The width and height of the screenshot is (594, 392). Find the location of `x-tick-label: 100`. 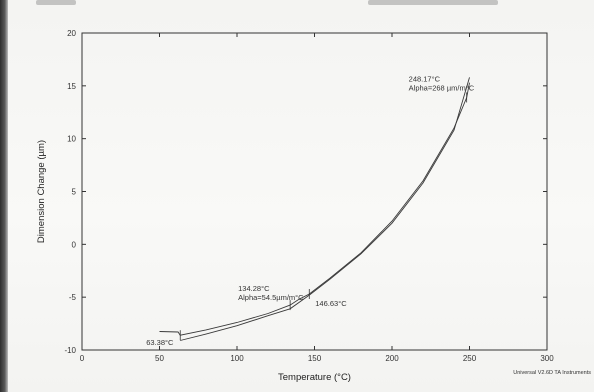

x-tick-label: 100 is located at coordinates (237, 358).